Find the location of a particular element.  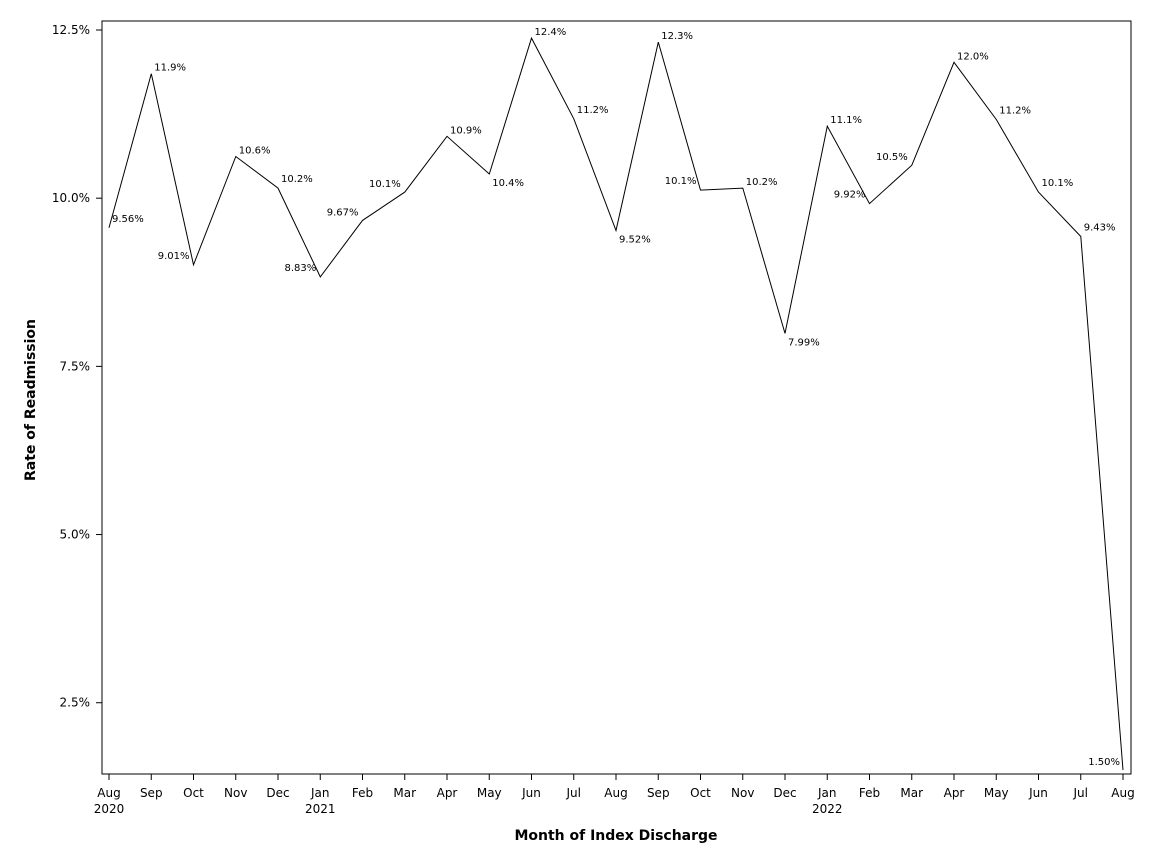

data-label: 8.83% is located at coordinates (300, 268).